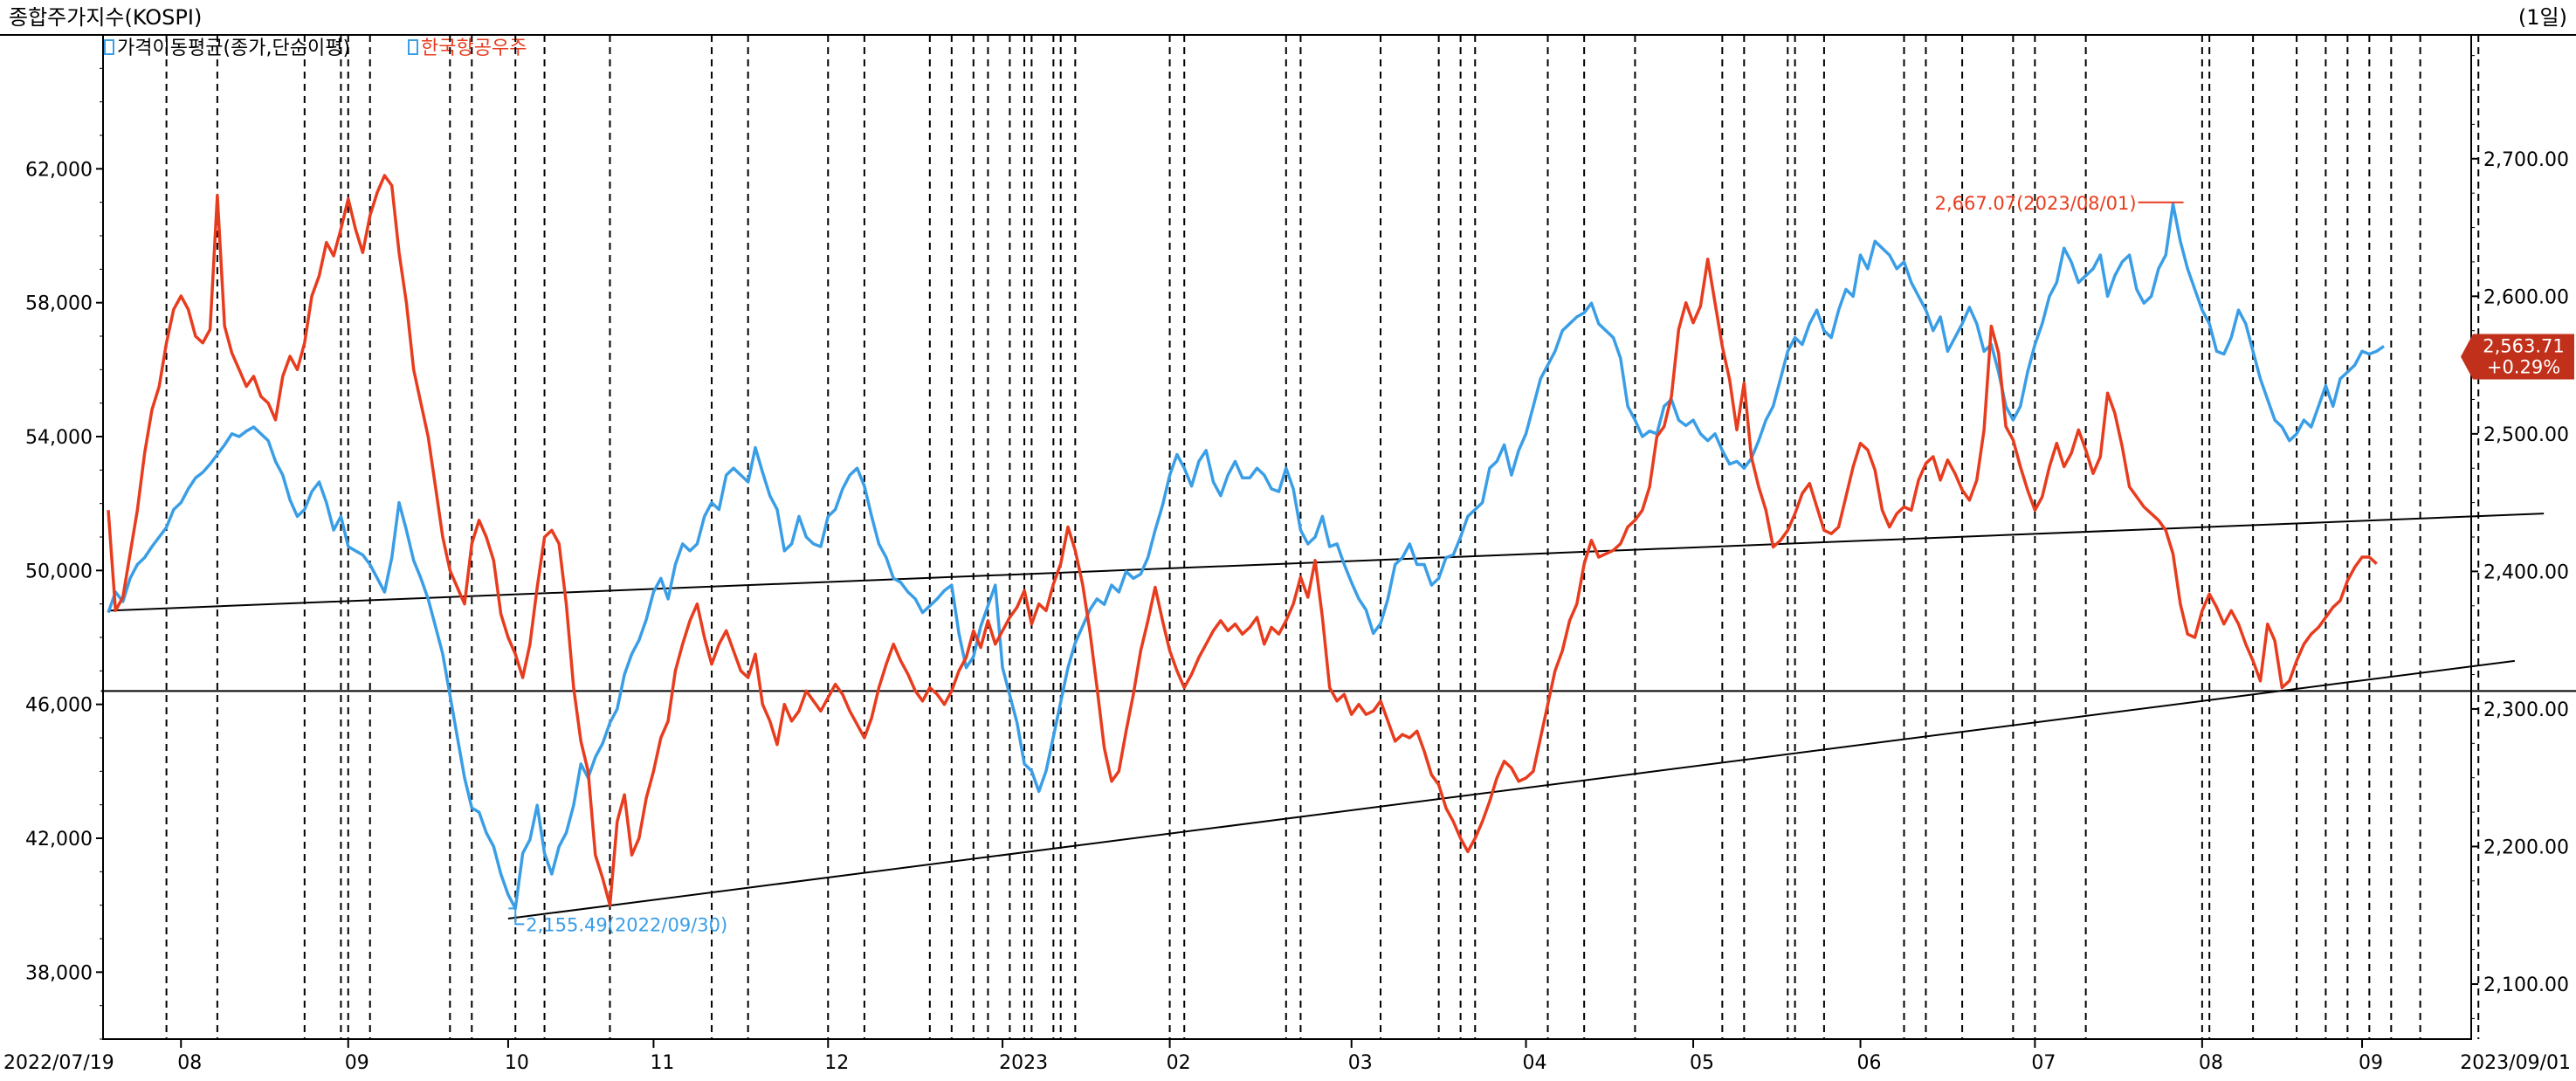  What do you see at coordinates (2526, 160) in the screenshot?
I see `right-tick-label-6: 2,700.00` at bounding box center [2526, 160].